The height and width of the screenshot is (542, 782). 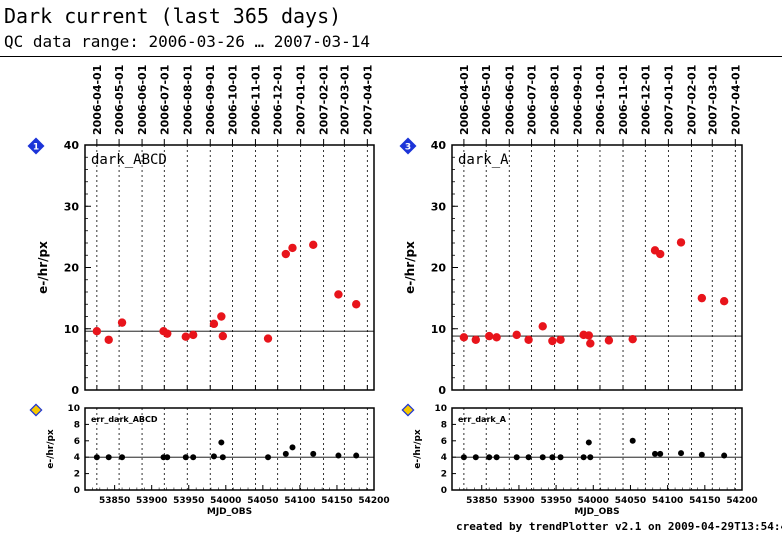 What do you see at coordinates (373, 501) in the screenshot?
I see `err-xtick-label: 54200` at bounding box center [373, 501].